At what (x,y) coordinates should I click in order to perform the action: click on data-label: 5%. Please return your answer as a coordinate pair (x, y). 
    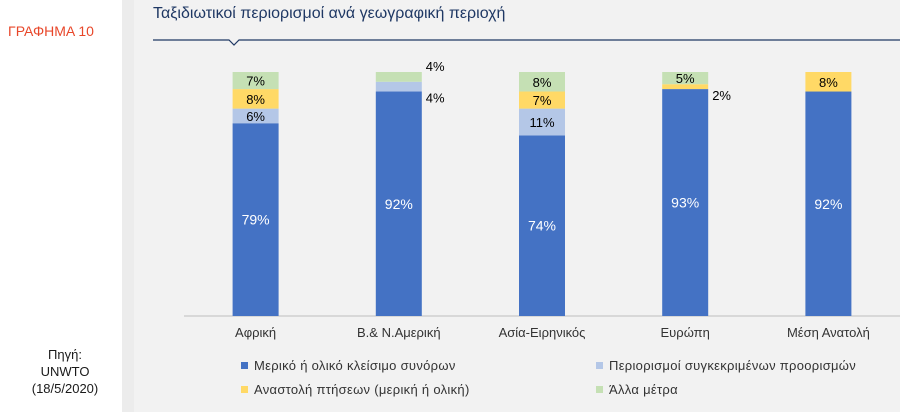
    Looking at the image, I should click on (685, 78).